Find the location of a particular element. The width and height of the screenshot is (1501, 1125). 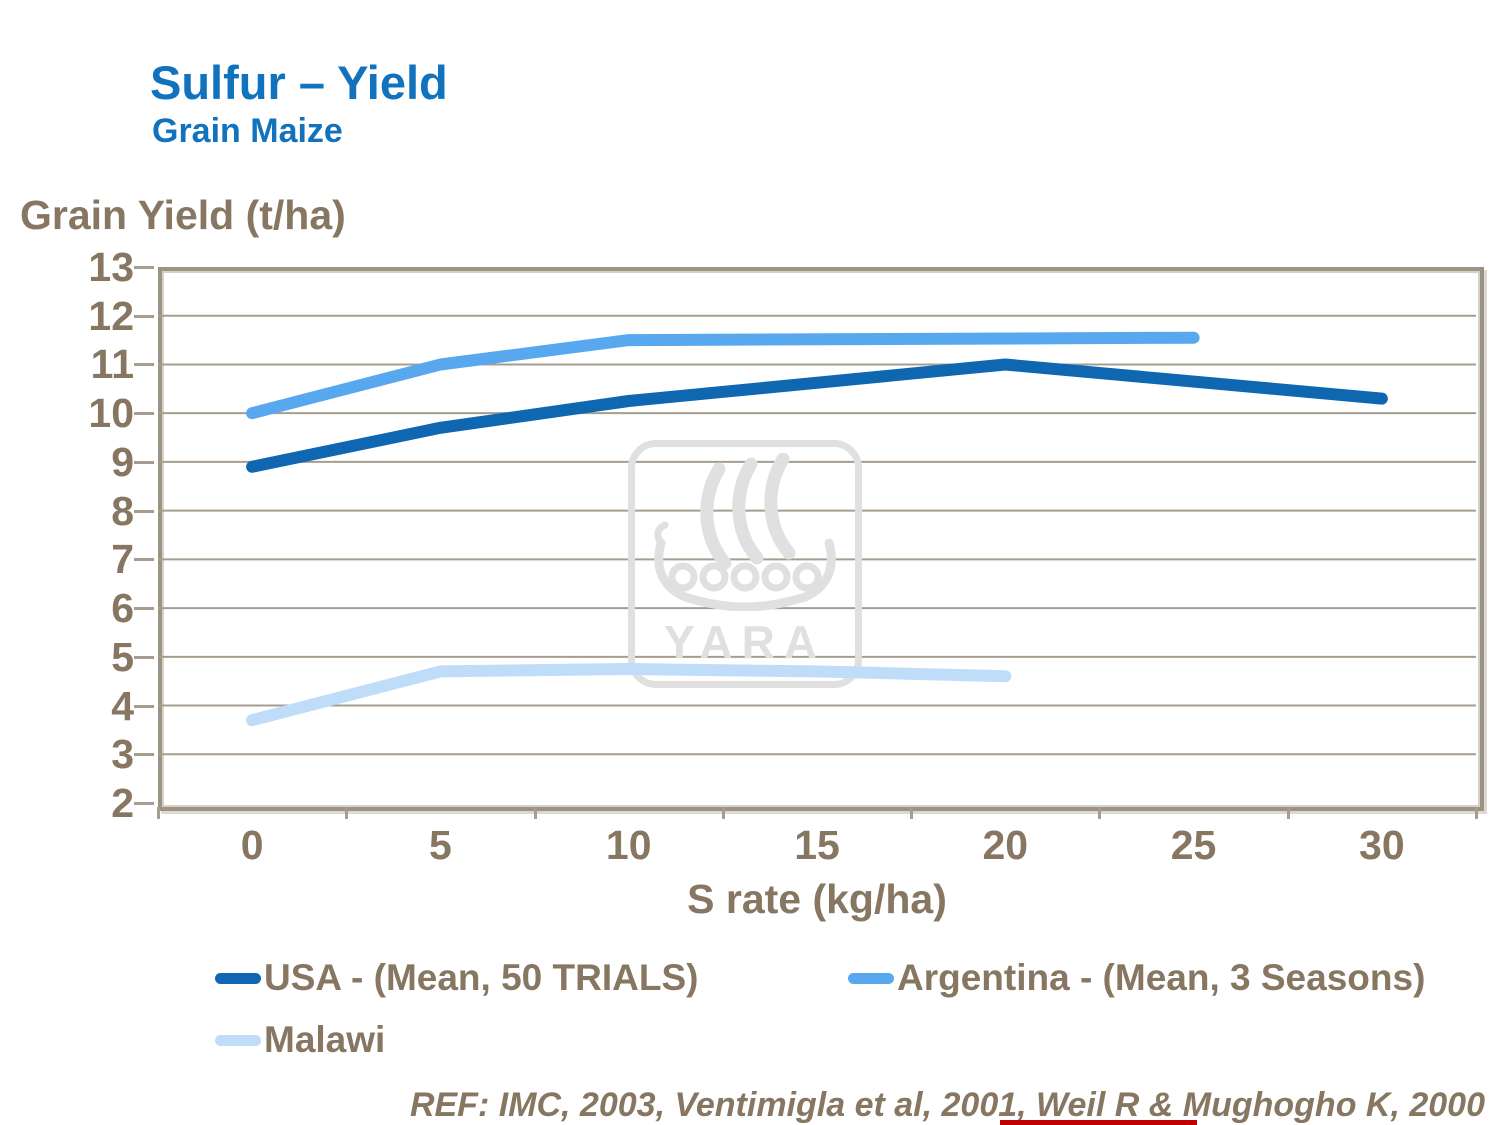

y-tick-label-7: 7 is located at coordinates (122, 559).